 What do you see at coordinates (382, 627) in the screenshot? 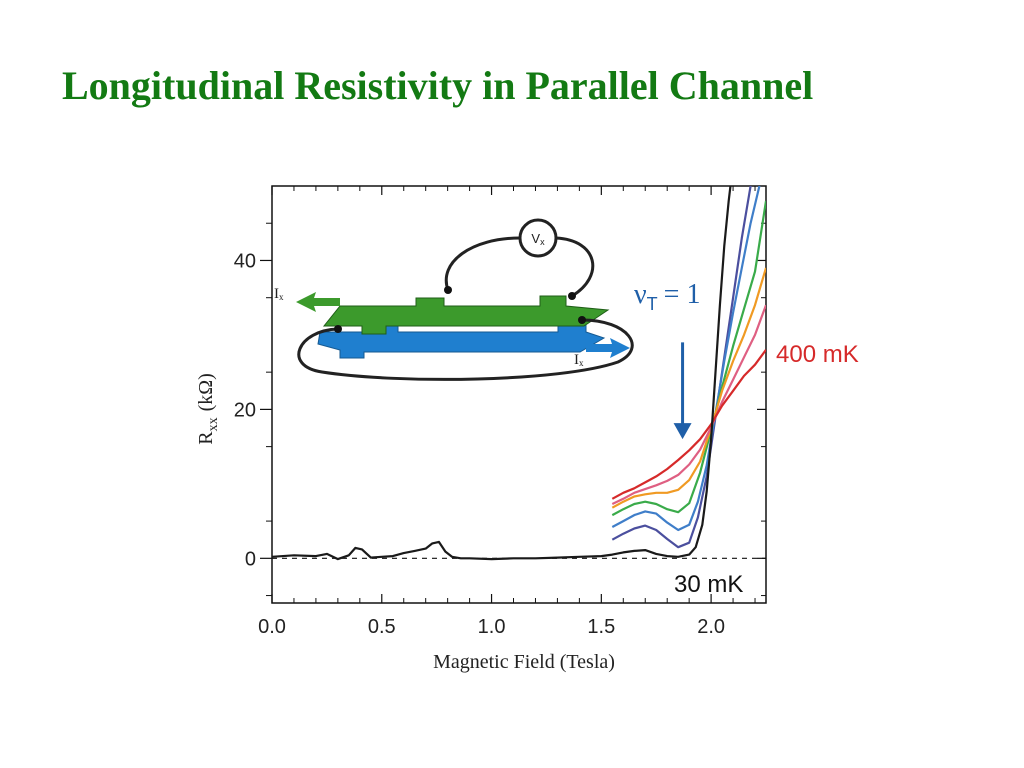
I see `x-tick-label: 0.5` at bounding box center [382, 627].